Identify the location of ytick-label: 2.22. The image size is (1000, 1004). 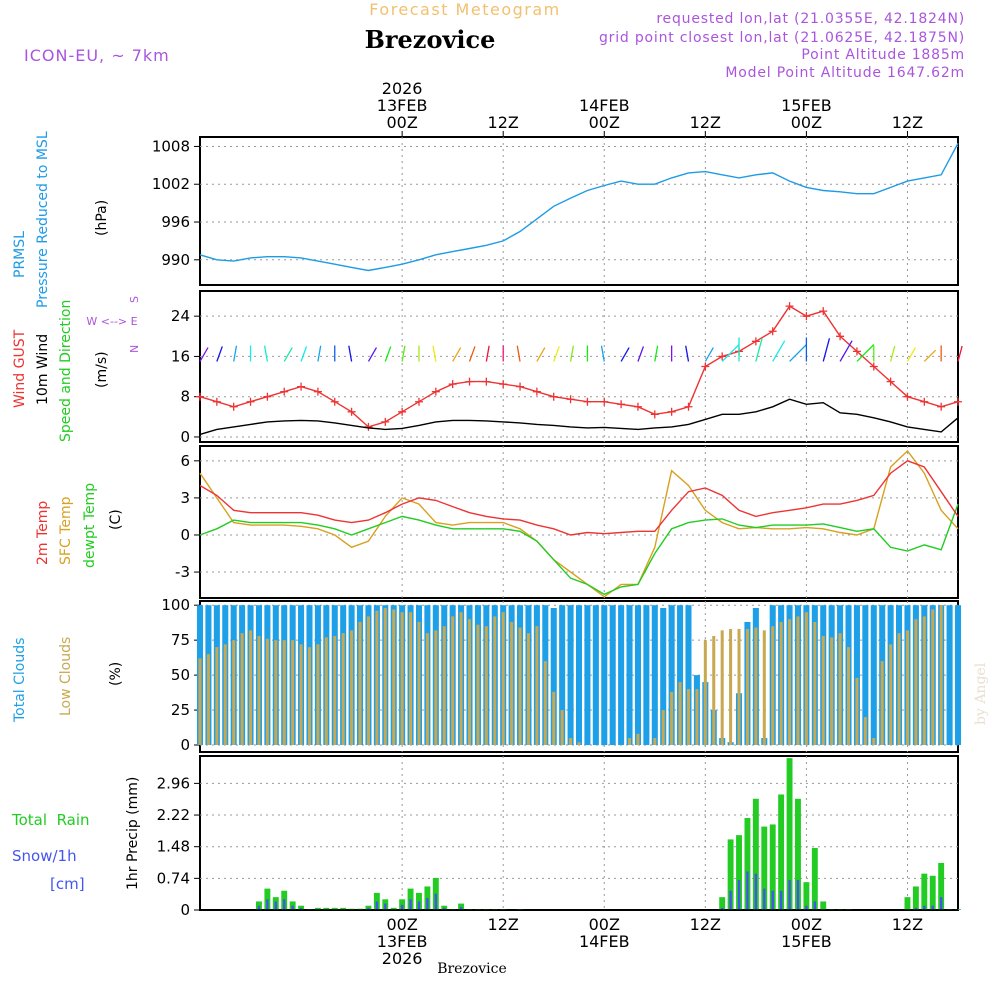
(173, 815).